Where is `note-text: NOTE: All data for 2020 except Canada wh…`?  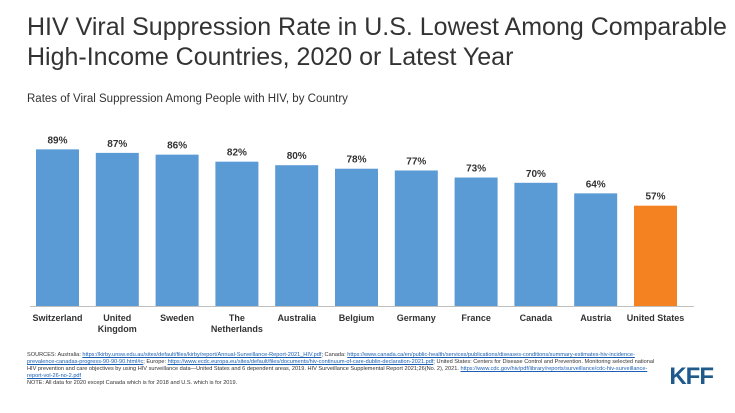
note-text: NOTE: All data for 2020 except Canada wh… is located at coordinates (132, 383).